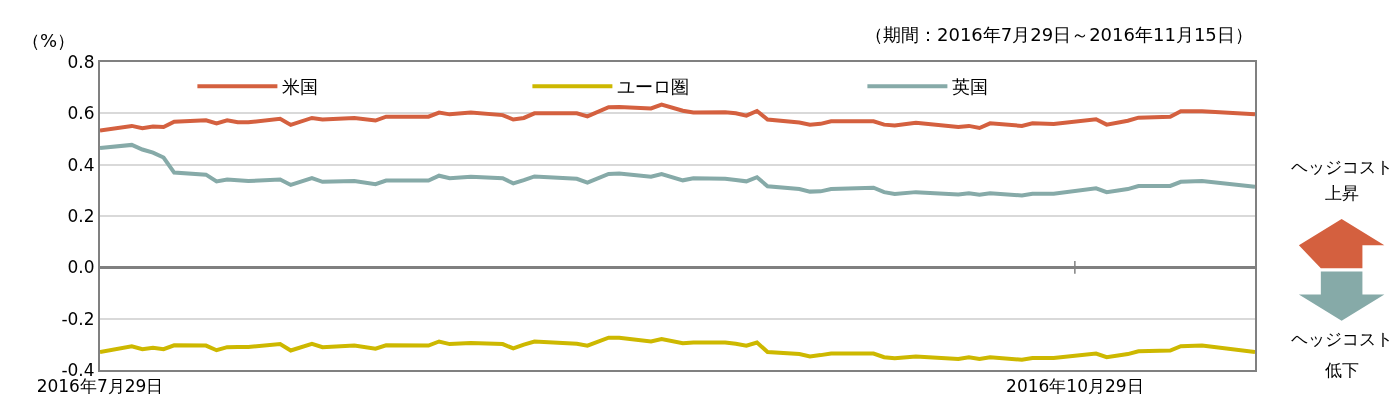 This screenshot has width=1400, height=412. I want to click on x-tick-label: 2016年7月29日, so click(100, 386).